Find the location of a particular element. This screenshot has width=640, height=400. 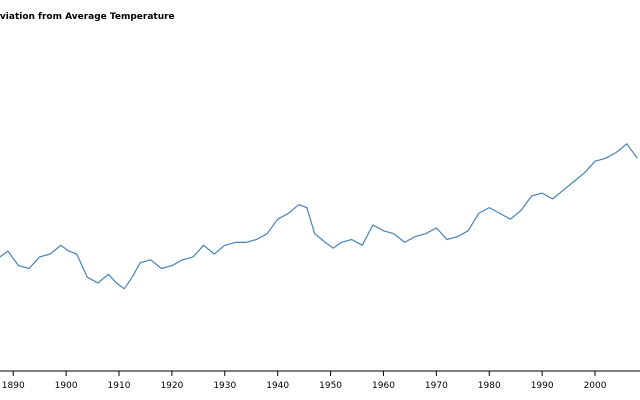

x-tick-label-1900: 1900 is located at coordinates (66, 386).